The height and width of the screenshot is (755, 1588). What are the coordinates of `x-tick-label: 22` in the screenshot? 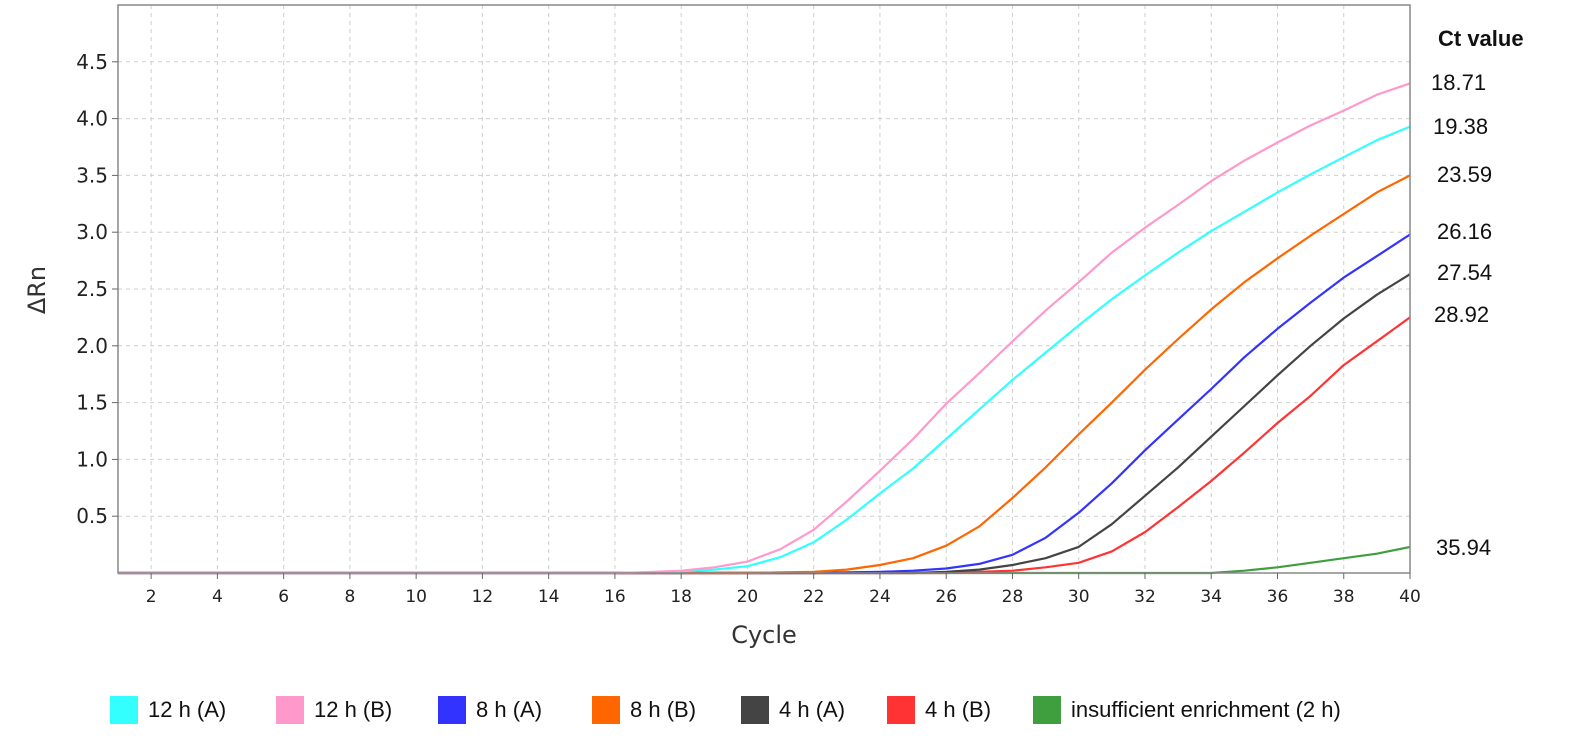 It's located at (814, 597).